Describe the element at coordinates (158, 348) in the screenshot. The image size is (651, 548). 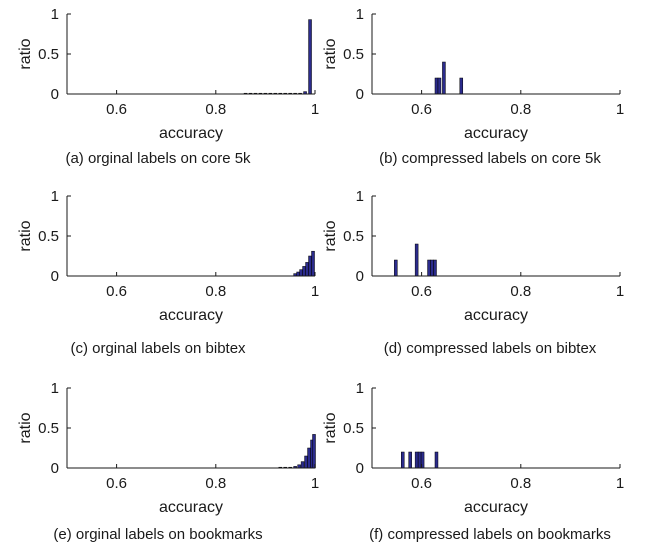
I see `panel-caption: (c) orginal labels on bibtex` at that location.